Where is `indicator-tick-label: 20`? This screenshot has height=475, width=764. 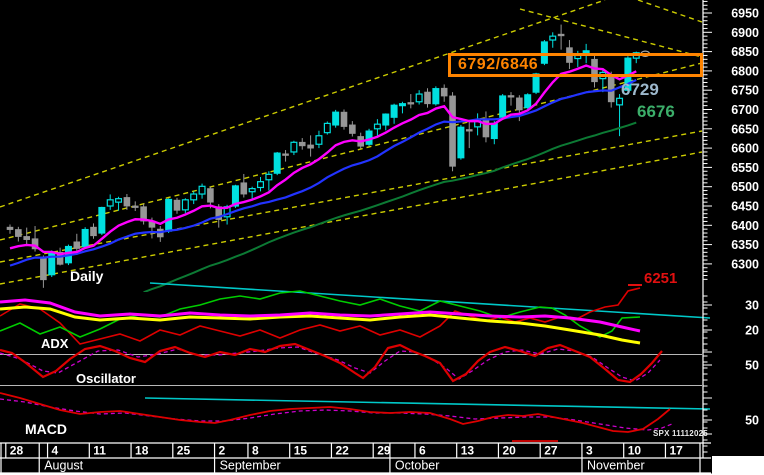 indicator-tick-label: 20 is located at coordinates (752, 331).